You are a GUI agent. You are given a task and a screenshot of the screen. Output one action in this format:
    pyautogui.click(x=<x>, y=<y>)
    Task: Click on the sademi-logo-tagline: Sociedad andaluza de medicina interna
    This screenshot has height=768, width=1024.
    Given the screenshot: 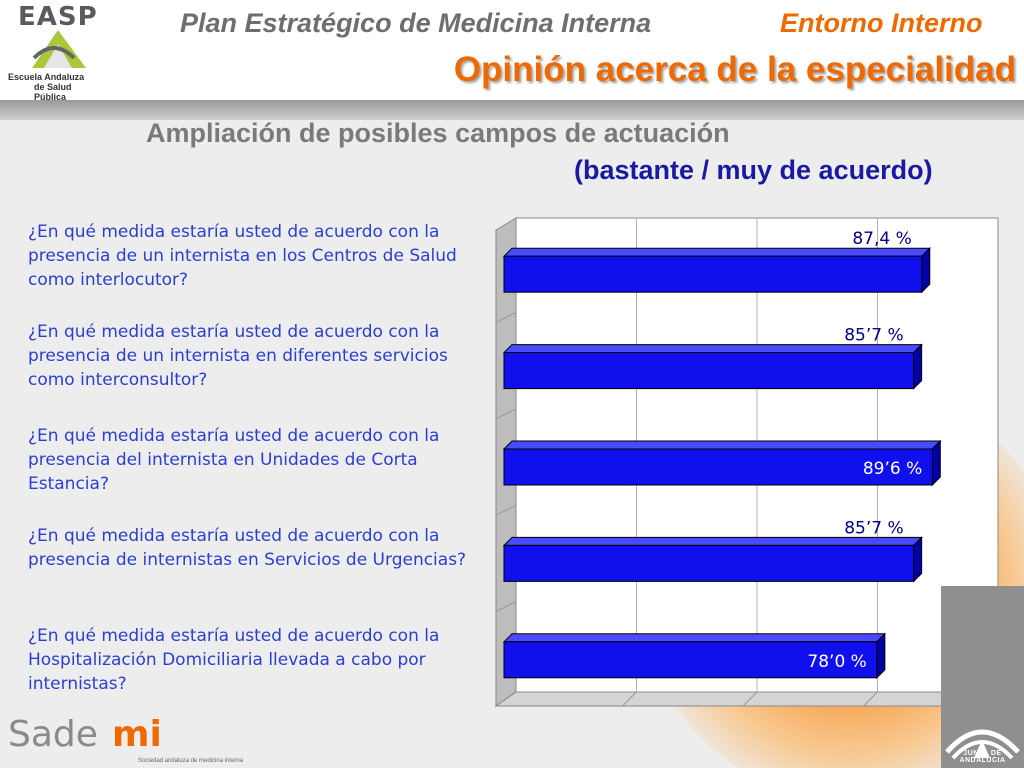 What is the action you would take?
    pyautogui.click(x=191, y=761)
    